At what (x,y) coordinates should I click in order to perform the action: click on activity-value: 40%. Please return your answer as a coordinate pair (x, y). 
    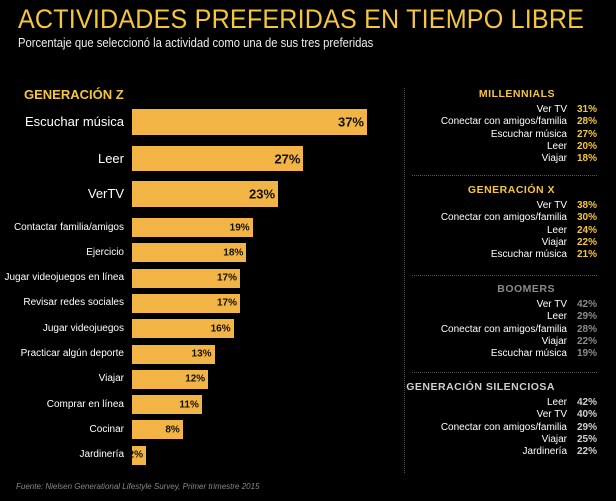
    Looking at the image, I should click on (587, 415).